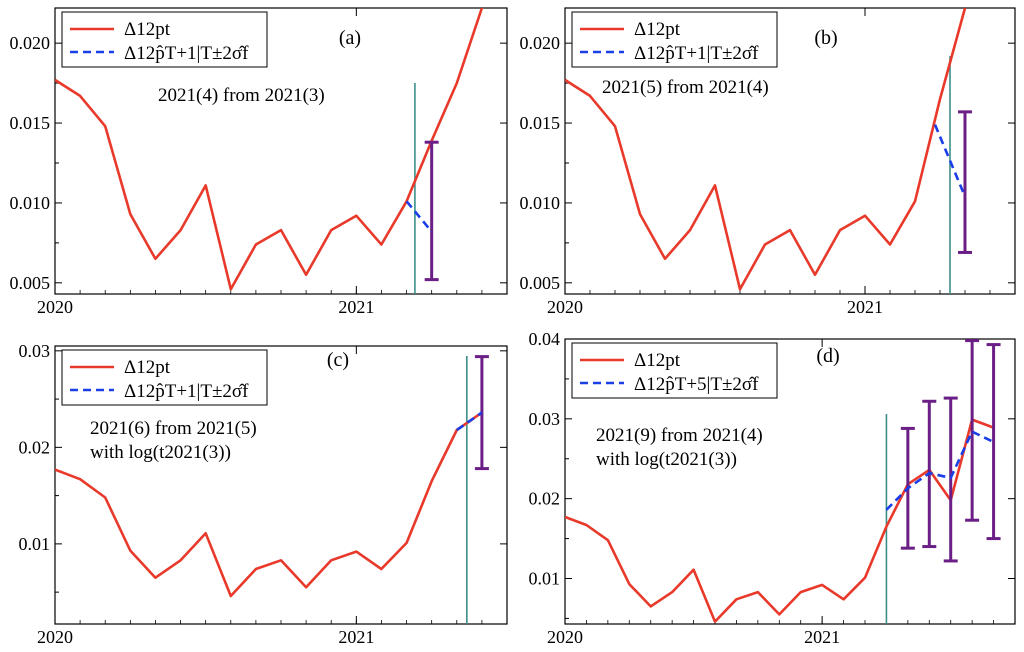 This screenshot has width=1024, height=652. What do you see at coordinates (679, 435) in the screenshot?
I see `annotation-text: 2021(9) from 2021(4)` at bounding box center [679, 435].